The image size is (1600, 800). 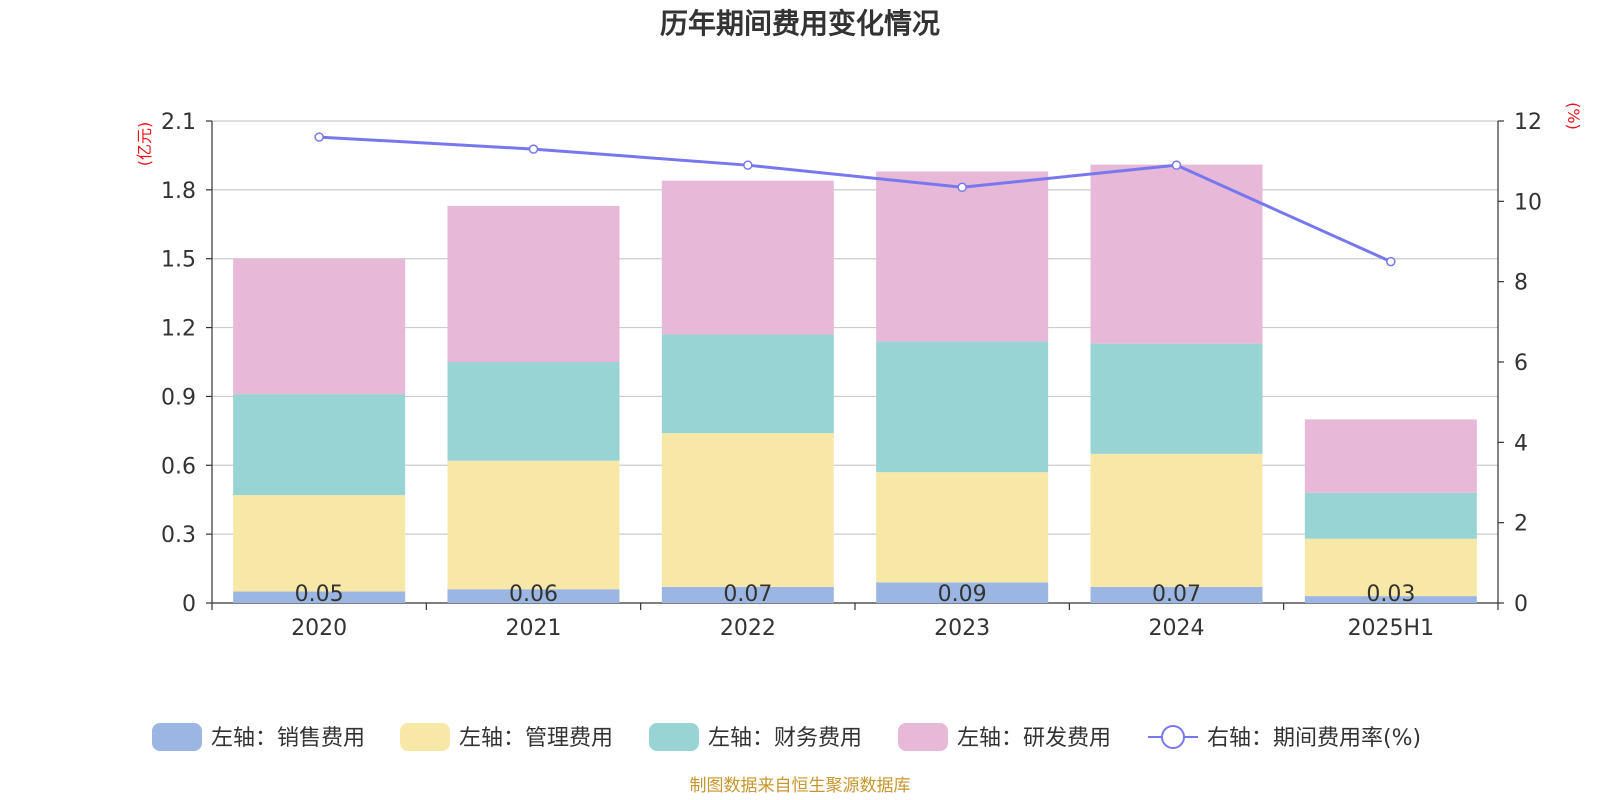 What do you see at coordinates (800, 786) in the screenshot?
I see `source-note: 制图数据来自恒生聚源数据库` at bounding box center [800, 786].